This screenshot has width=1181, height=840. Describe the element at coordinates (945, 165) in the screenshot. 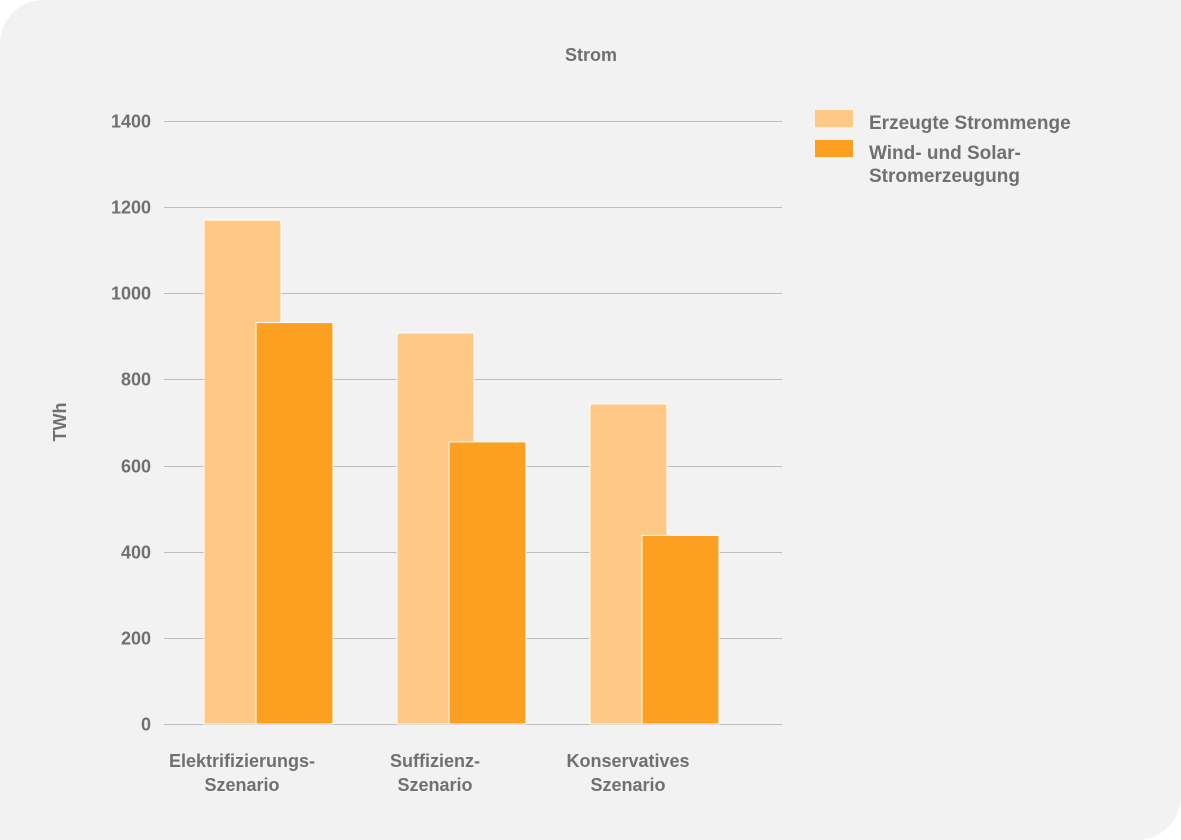

I see `legend-label-2: Wind- und Solar-Stromerzeugung` at that location.